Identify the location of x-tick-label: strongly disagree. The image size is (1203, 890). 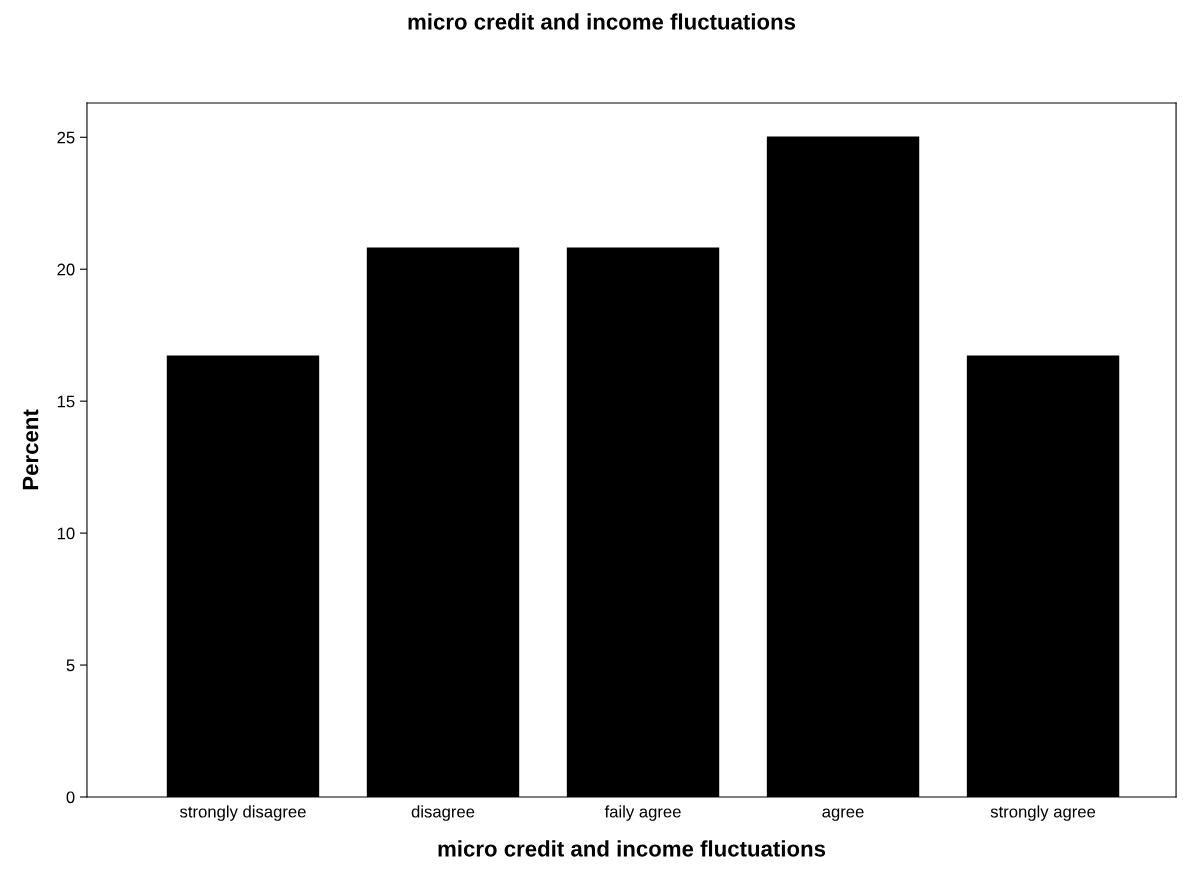
(243, 813).